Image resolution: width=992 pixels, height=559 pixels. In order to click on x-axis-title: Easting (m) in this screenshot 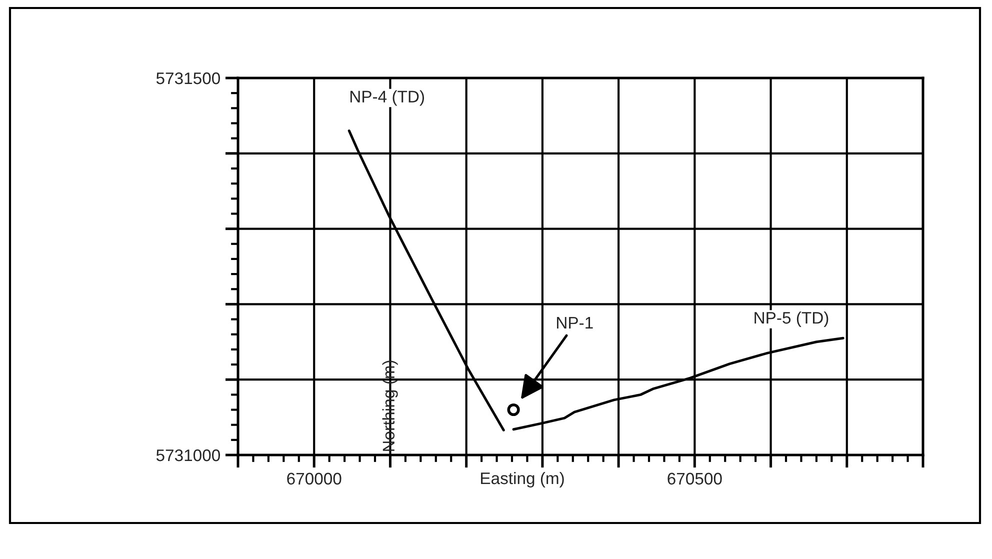, I will do `click(522, 480)`.